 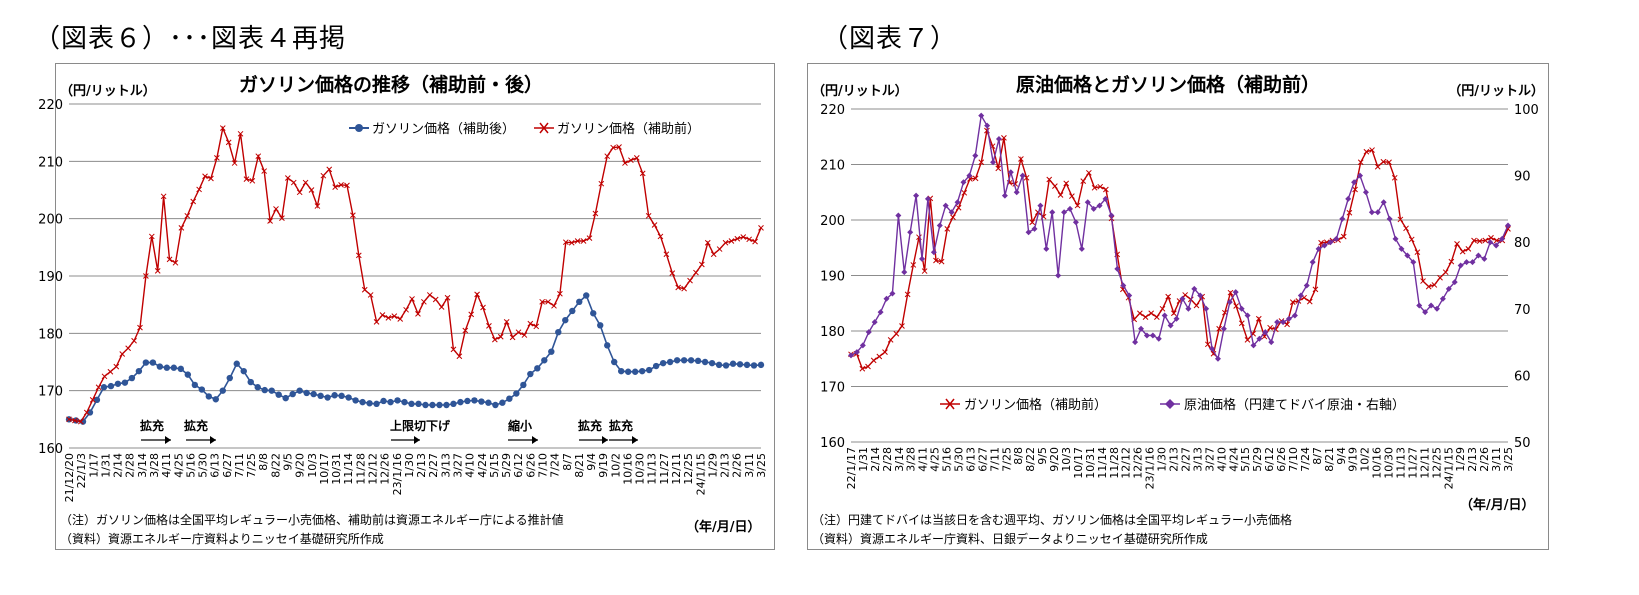 I want to click on legend-marker-gasoline, so click(x=950, y=404).